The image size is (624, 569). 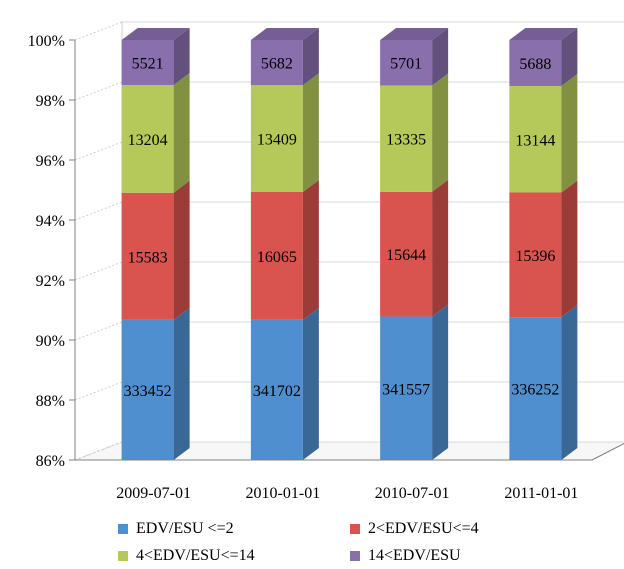 I want to click on legend-item-2: 2<EDV/ESU<=4, so click(x=414, y=529).